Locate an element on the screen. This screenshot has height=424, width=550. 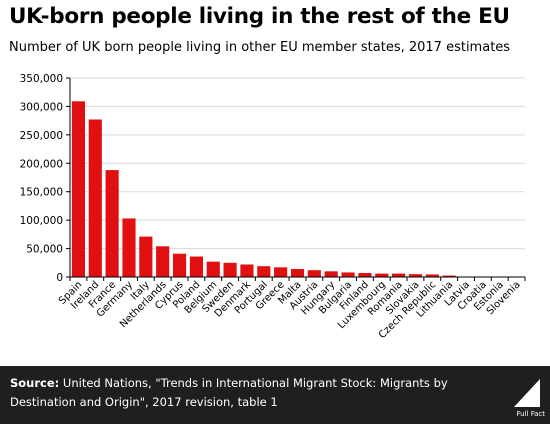
y-tick-label: 300,000 is located at coordinates (41, 107).